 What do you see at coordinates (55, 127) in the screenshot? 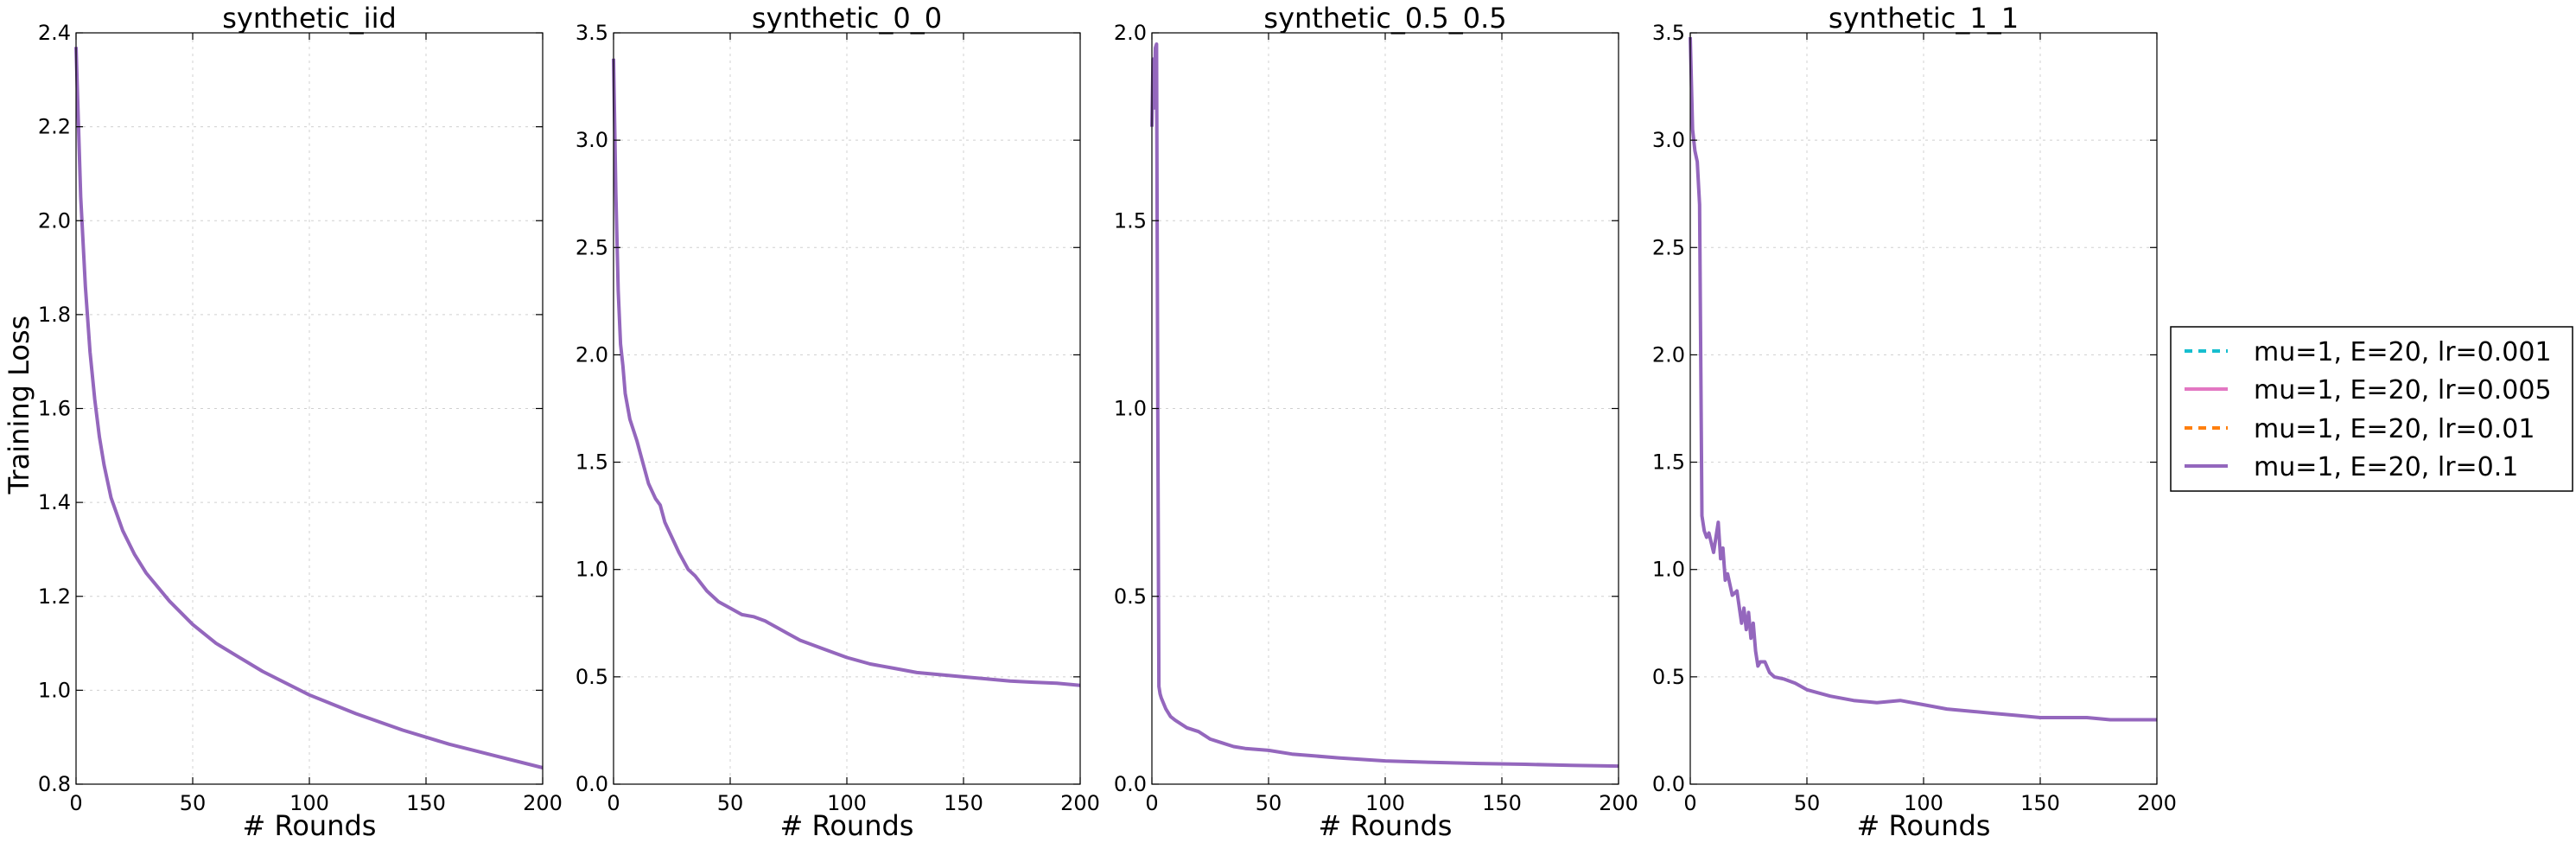
I see `y-tick-label: 2.2` at bounding box center [55, 127].